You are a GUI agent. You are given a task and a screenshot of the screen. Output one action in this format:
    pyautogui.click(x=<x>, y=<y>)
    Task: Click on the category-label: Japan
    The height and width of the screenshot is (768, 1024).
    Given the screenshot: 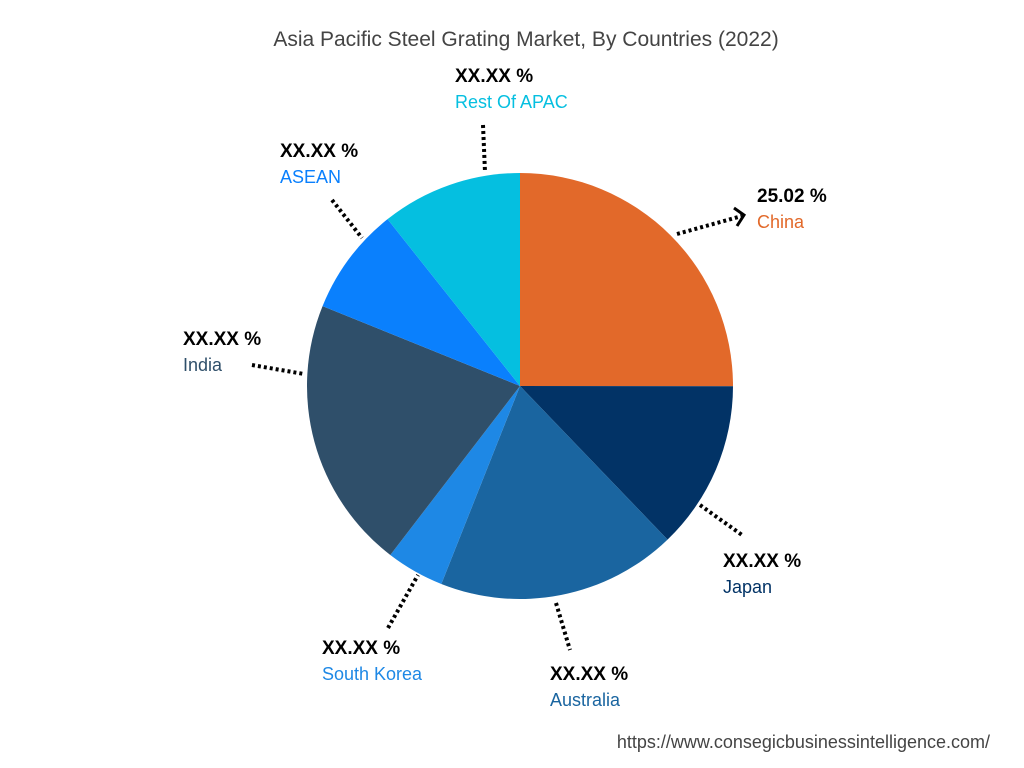 What is the action you would take?
    pyautogui.click(x=747, y=587)
    